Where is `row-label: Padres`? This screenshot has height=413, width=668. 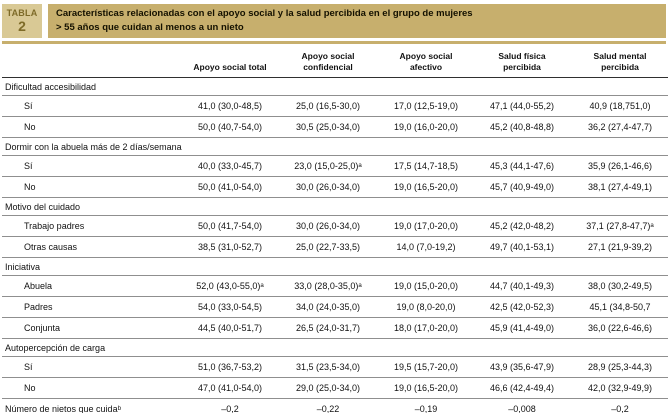 row-label: Padres is located at coordinates (92, 307).